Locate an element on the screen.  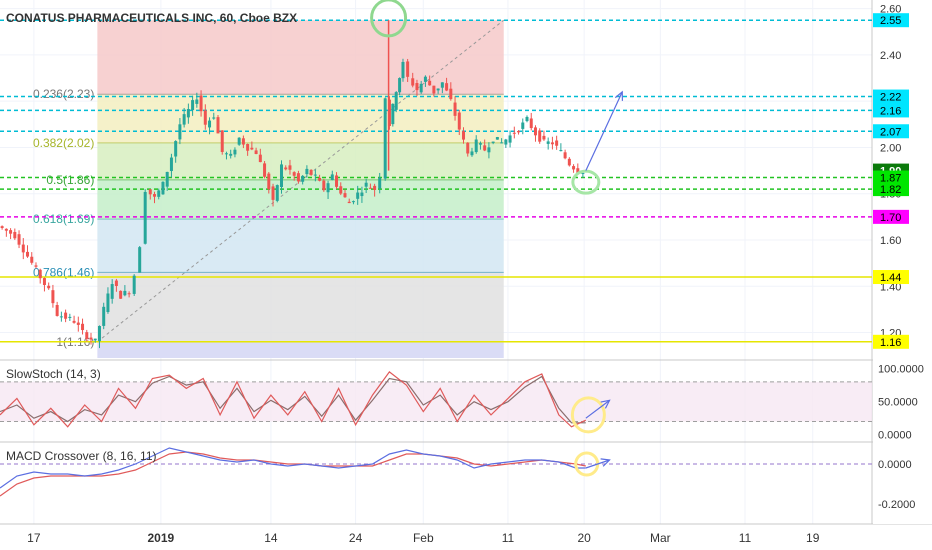
drawings is located at coordinates (497, 97).